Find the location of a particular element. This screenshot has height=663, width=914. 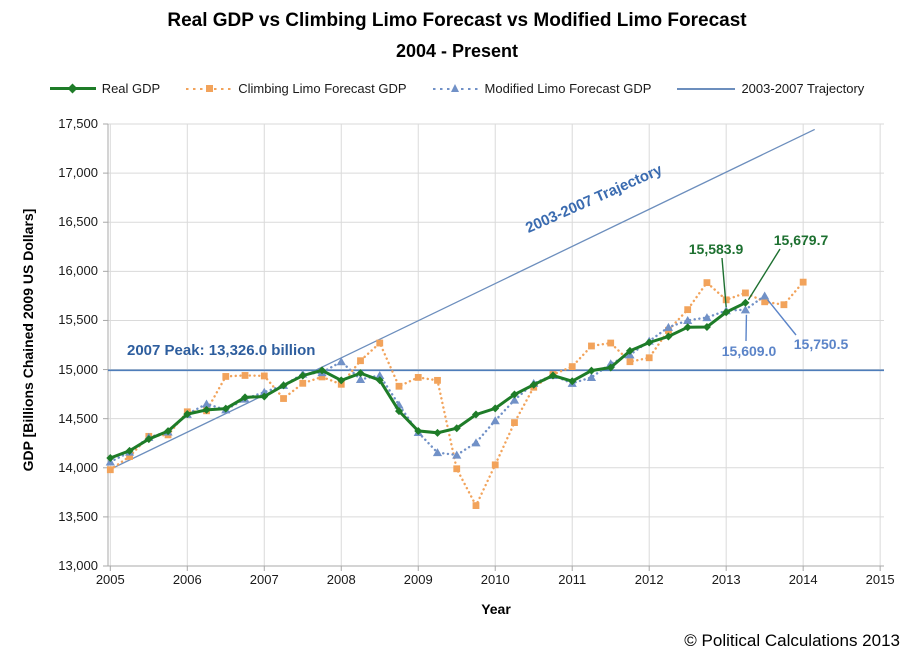

legend-label: Modified Limo Forecast GDP is located at coordinates (568, 88).